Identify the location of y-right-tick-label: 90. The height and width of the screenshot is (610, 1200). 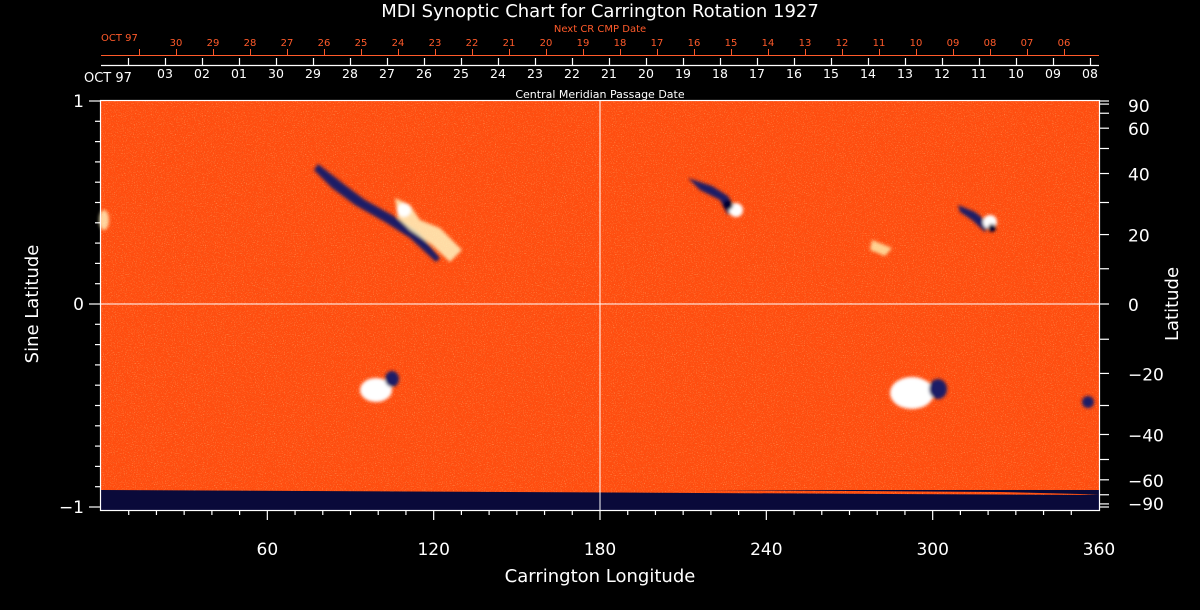
(1139, 107).